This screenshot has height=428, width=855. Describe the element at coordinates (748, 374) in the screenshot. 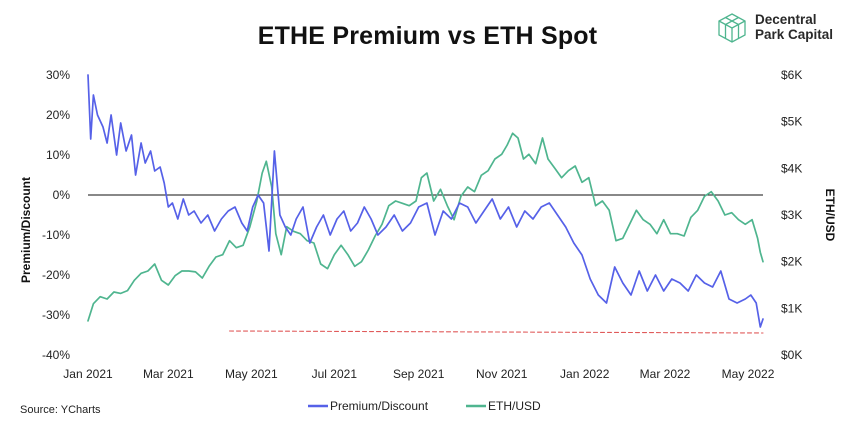

I see `x-tick-label: May 2022` at that location.